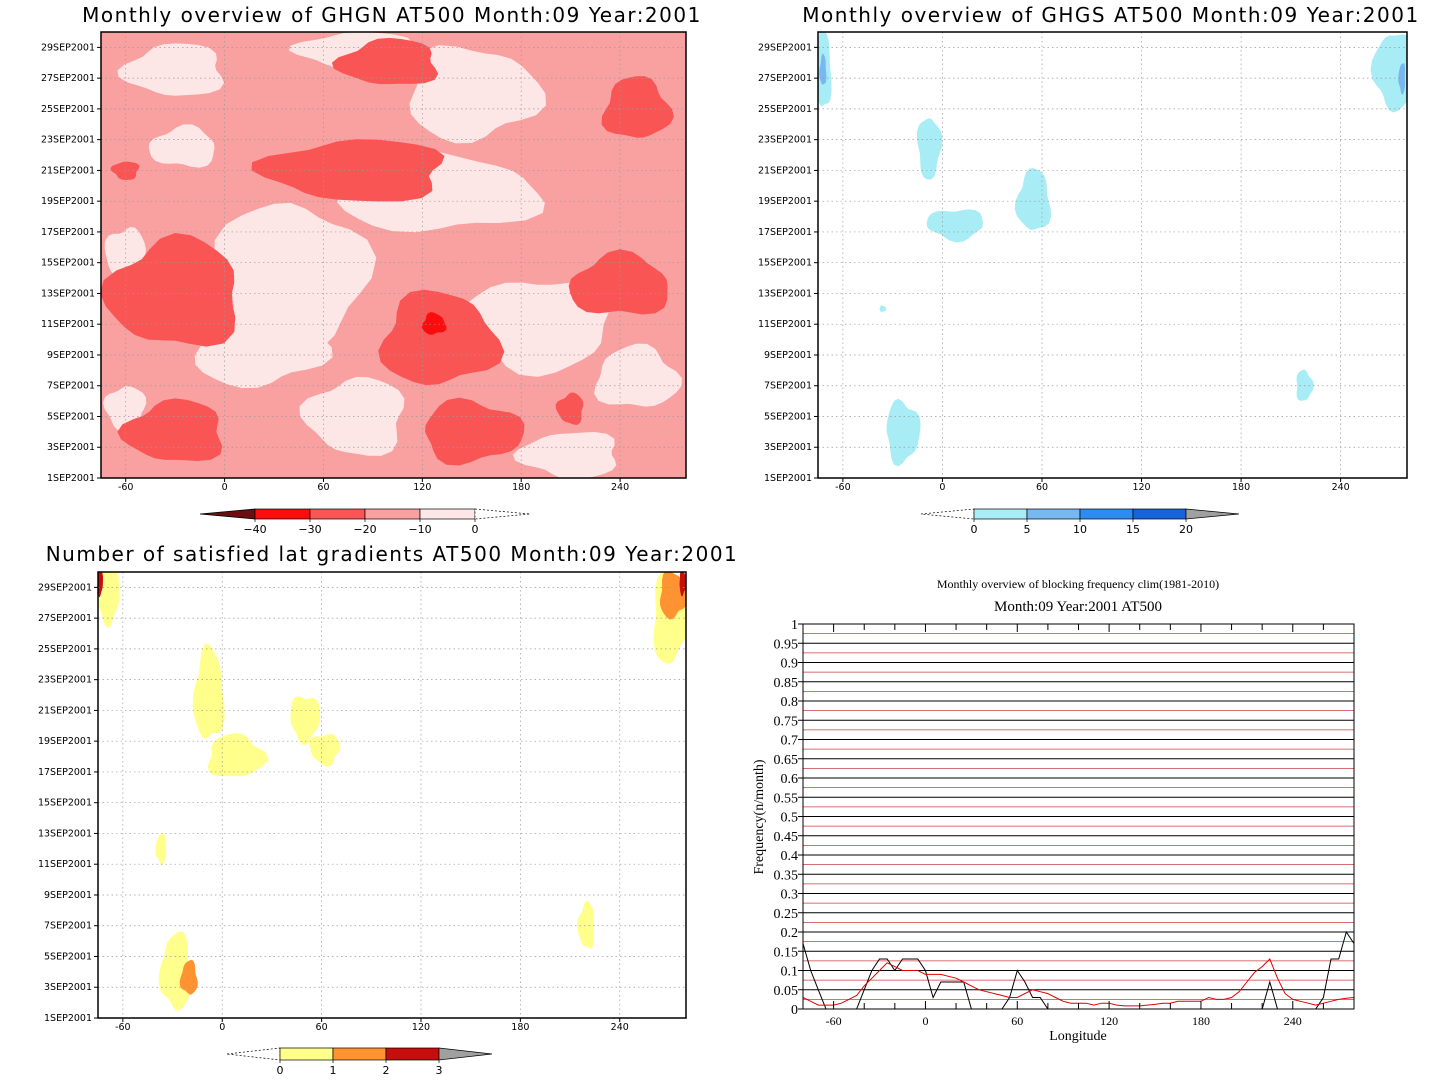 This screenshot has height=1091, width=1440. I want to click on grad-ytick-label-0: 1SEP2001, so click(68, 1018).